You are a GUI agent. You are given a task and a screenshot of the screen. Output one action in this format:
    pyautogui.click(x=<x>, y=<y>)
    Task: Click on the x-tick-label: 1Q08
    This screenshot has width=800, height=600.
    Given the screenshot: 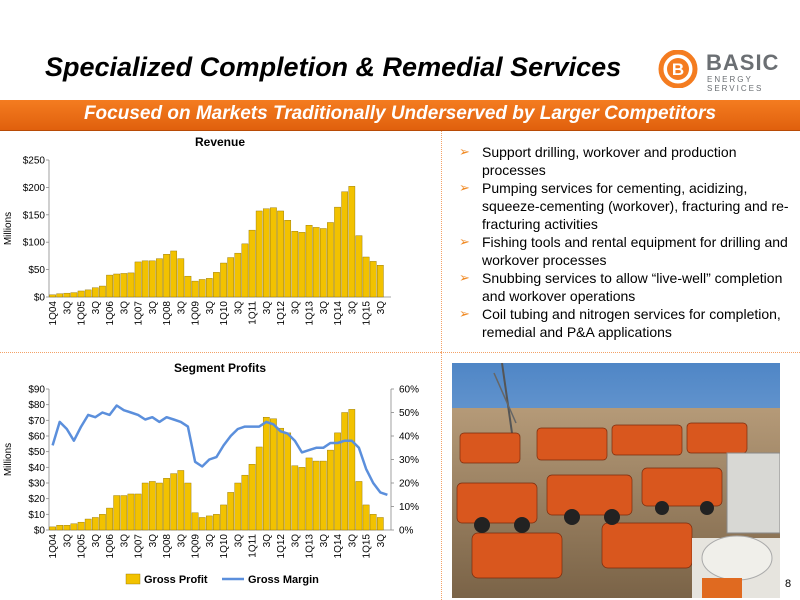 What is the action you would take?
    pyautogui.click(x=167, y=313)
    